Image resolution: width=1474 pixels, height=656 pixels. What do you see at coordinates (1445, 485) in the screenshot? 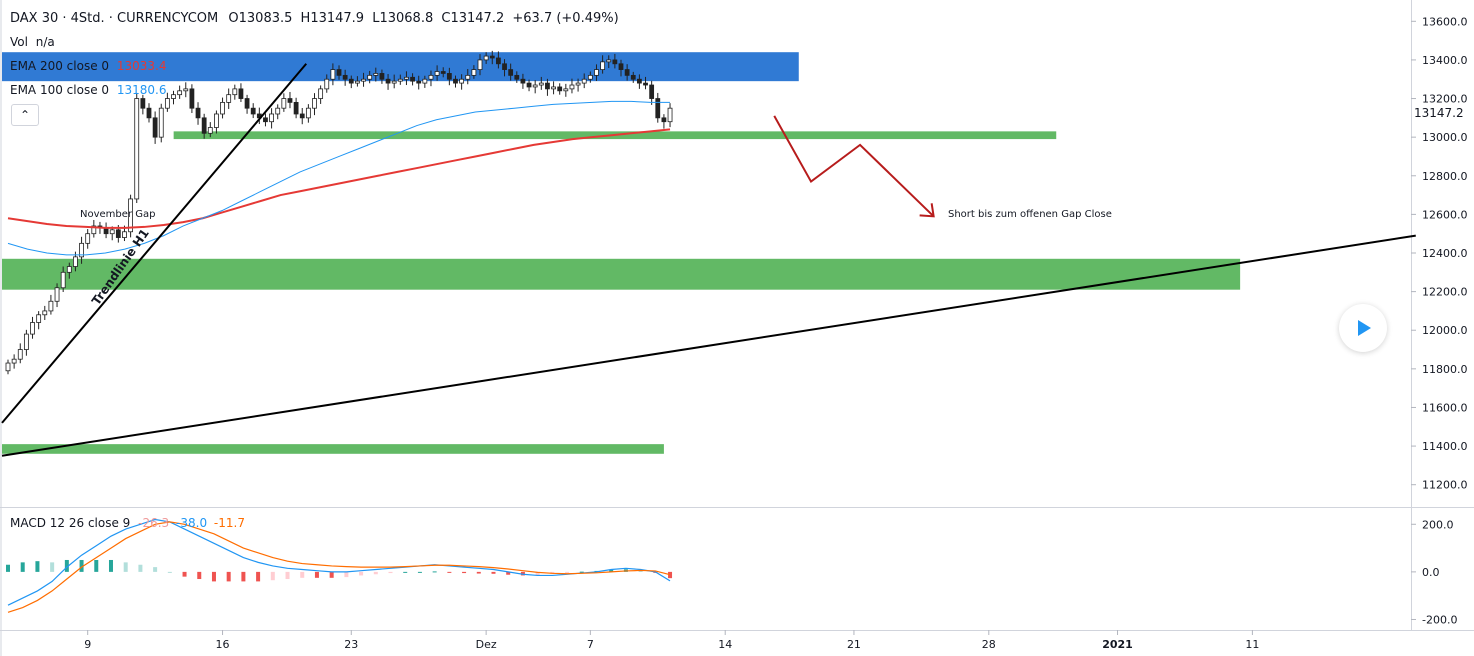
I see `price-tick-label: 11200.0` at bounding box center [1445, 485].